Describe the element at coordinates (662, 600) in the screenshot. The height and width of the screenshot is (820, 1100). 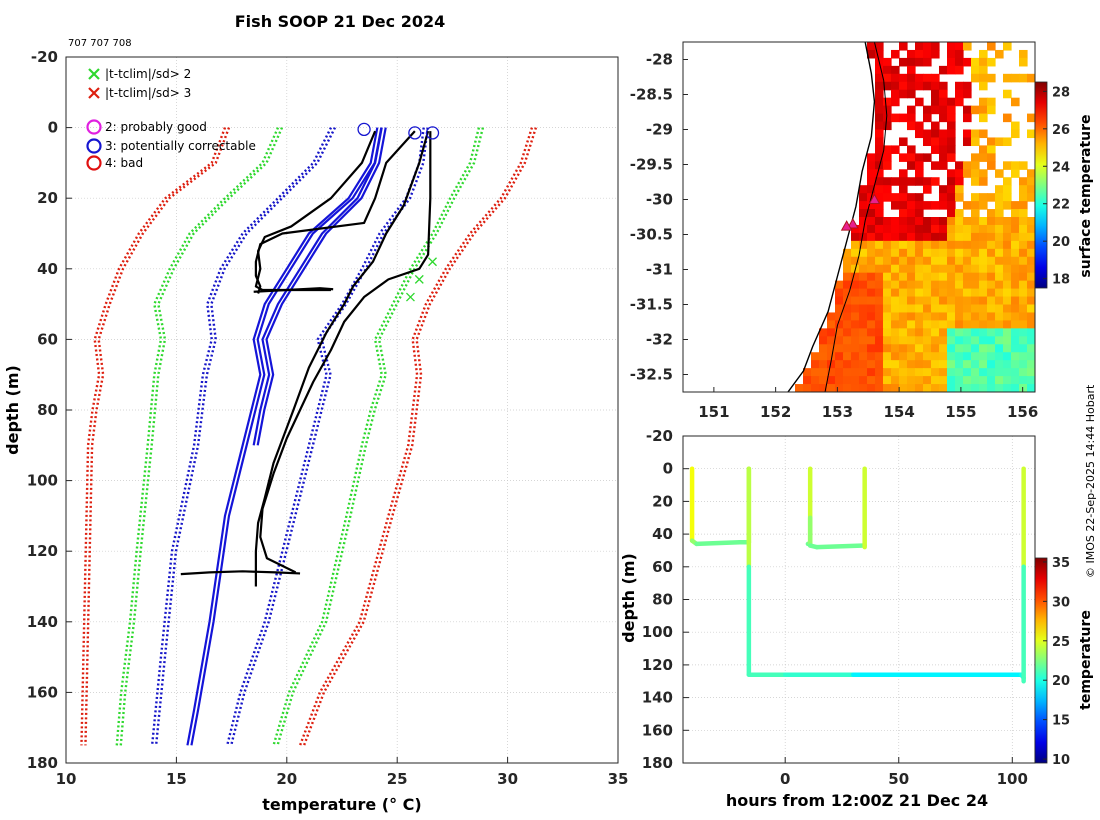
I see `dt-y-tick-label: 80` at that location.